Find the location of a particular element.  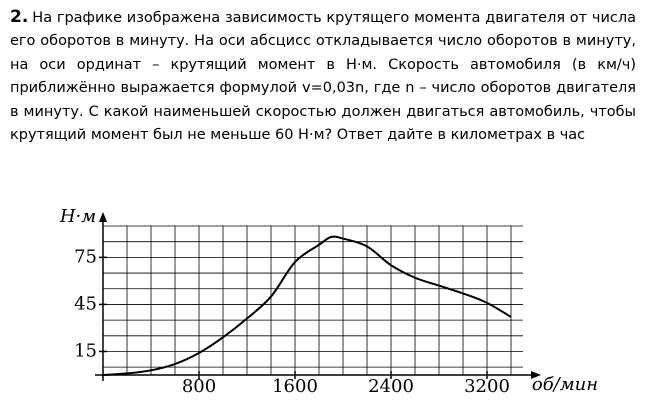

y-arrow is located at coordinates (103, 217).